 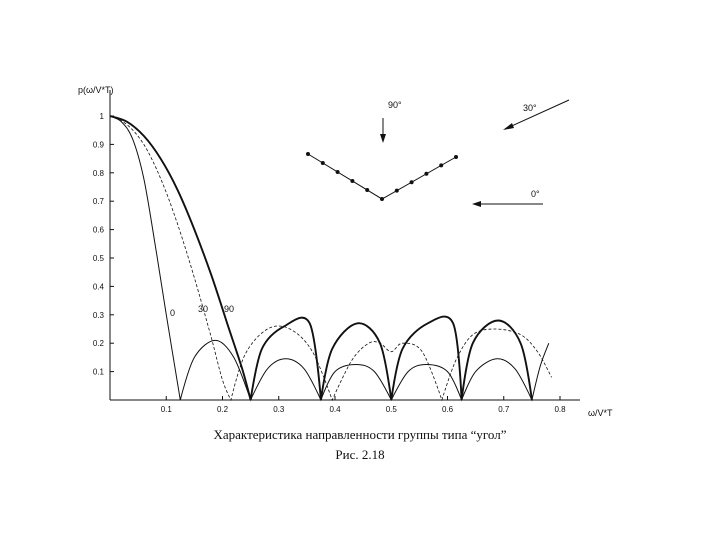 What do you see at coordinates (167, 409) in the screenshot?
I see `x-tick-label: 0.1` at bounding box center [167, 409].